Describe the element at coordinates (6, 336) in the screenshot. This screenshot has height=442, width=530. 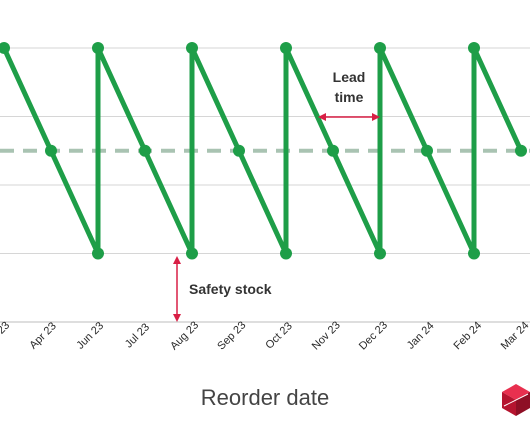
I see `x-tick-label: Mar 23` at that location.